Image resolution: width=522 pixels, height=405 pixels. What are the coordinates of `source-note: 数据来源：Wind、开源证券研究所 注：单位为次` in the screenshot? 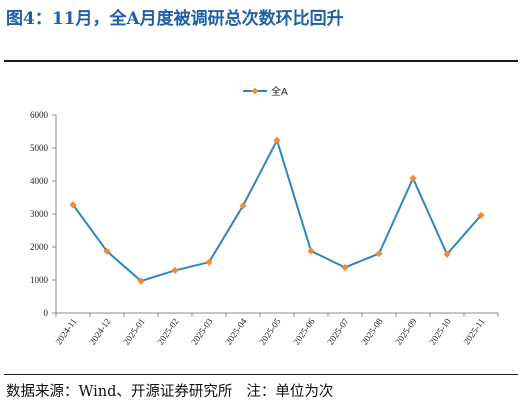 It's located at (169, 390).